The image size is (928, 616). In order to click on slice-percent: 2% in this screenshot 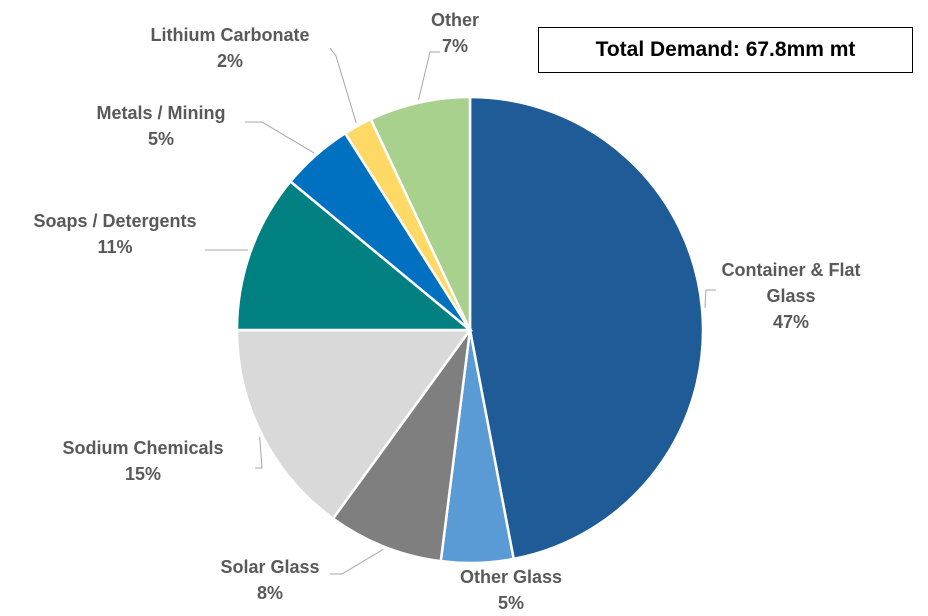, I will do `click(229, 61)`.